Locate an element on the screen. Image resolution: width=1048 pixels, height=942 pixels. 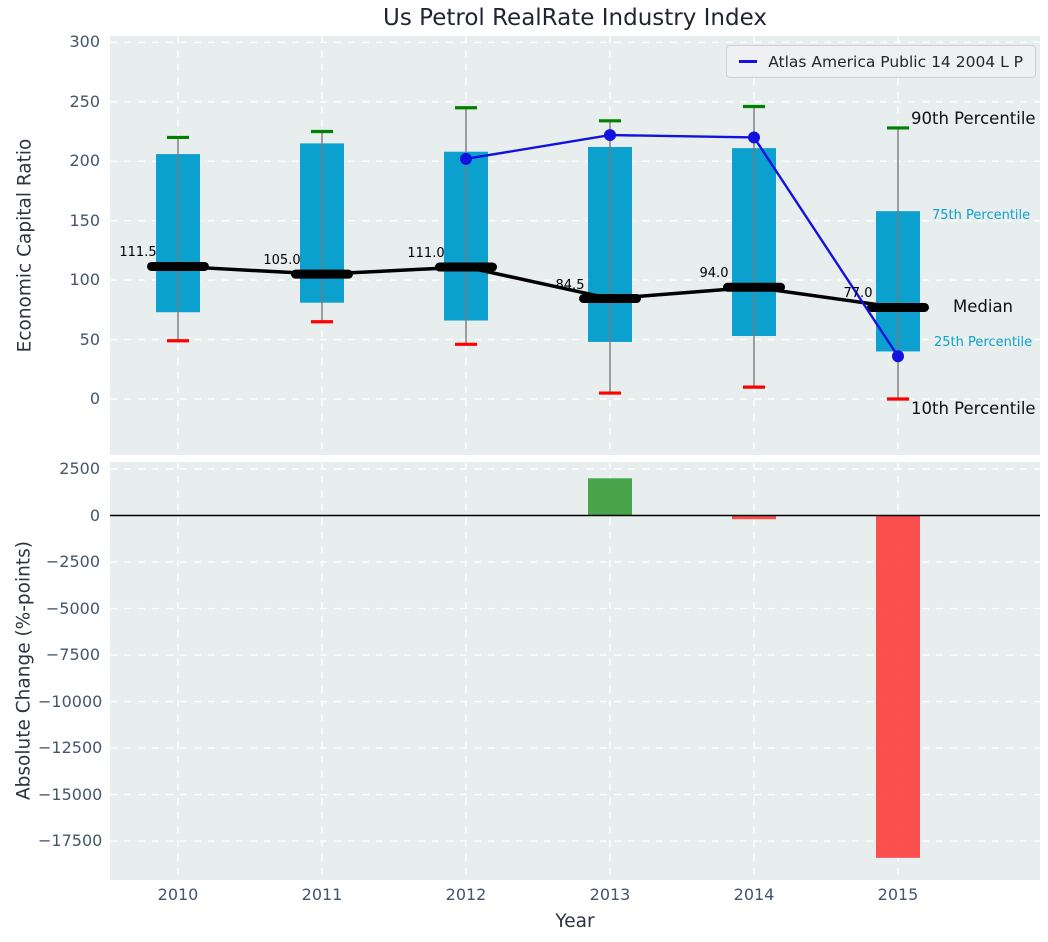
annotation-75th-percentile: 75th Percentile is located at coordinates (981, 215).